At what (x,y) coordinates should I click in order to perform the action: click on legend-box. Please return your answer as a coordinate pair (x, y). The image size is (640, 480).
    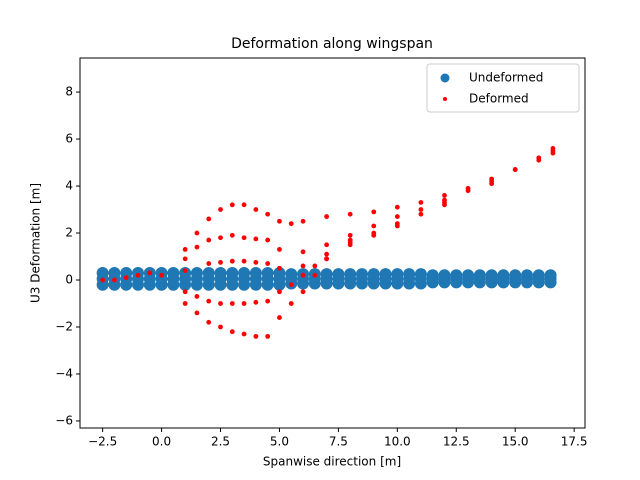
    Looking at the image, I should click on (503, 88).